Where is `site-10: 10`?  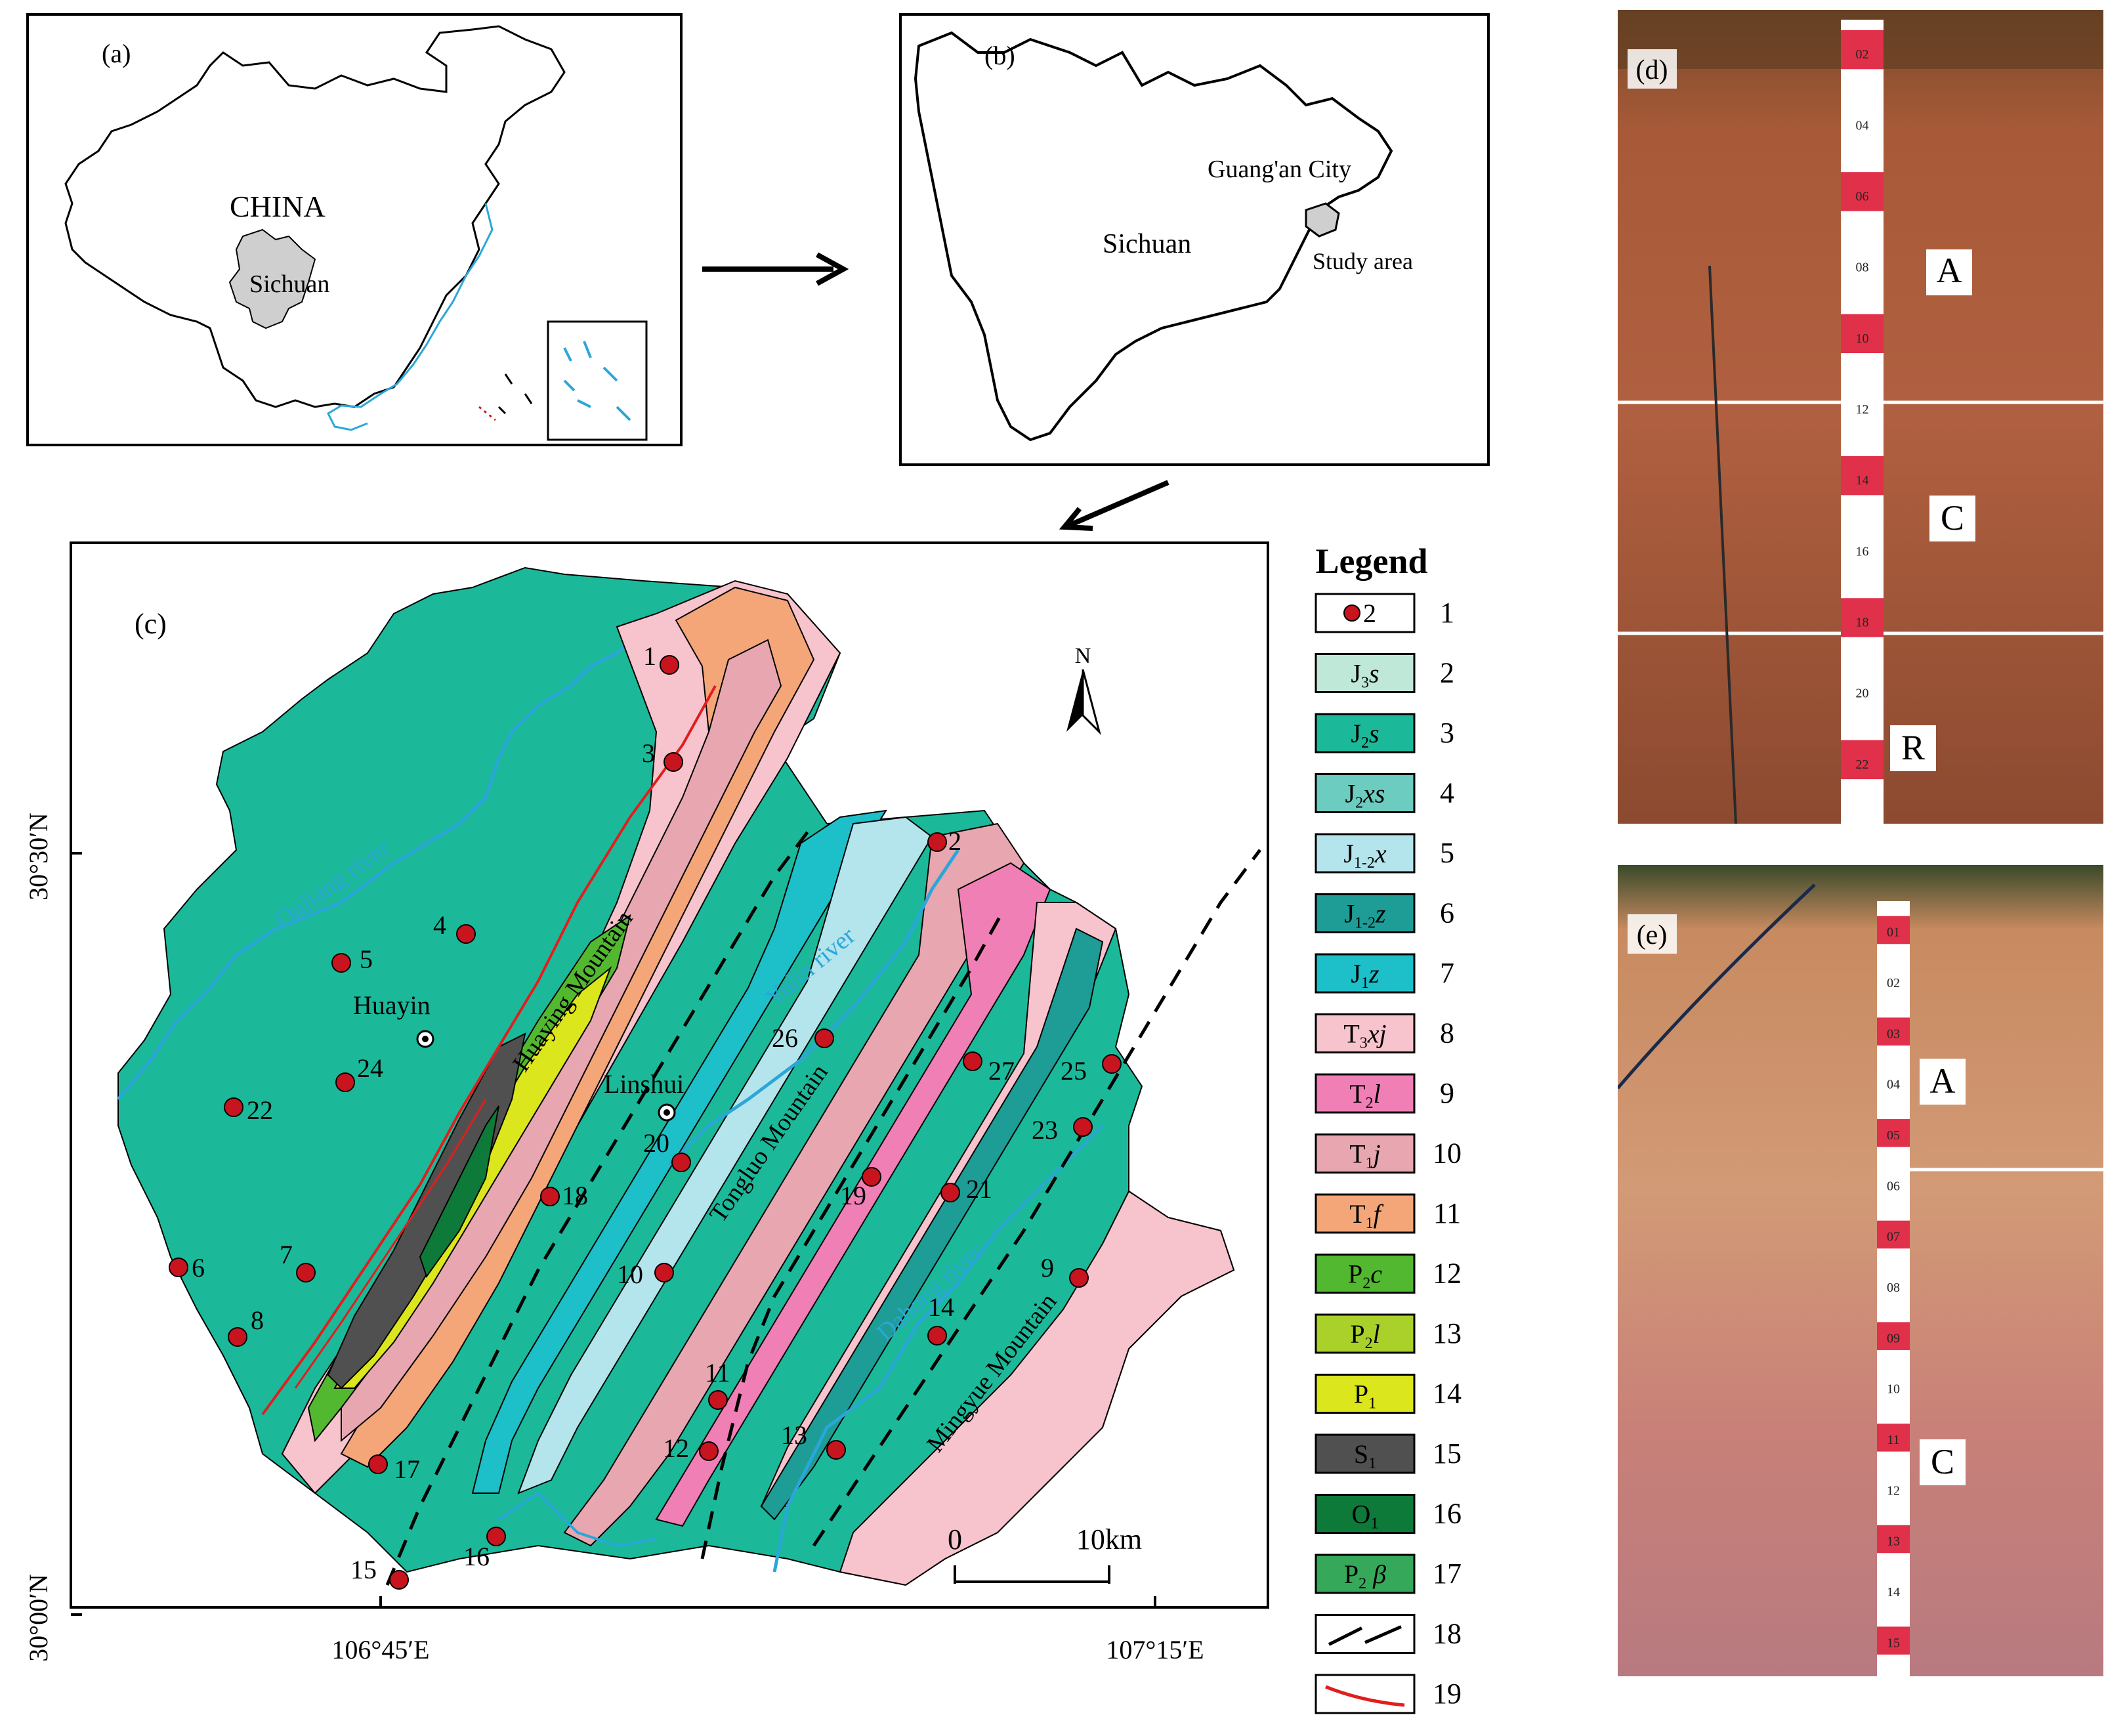 site-10: 10 is located at coordinates (645, 1274).